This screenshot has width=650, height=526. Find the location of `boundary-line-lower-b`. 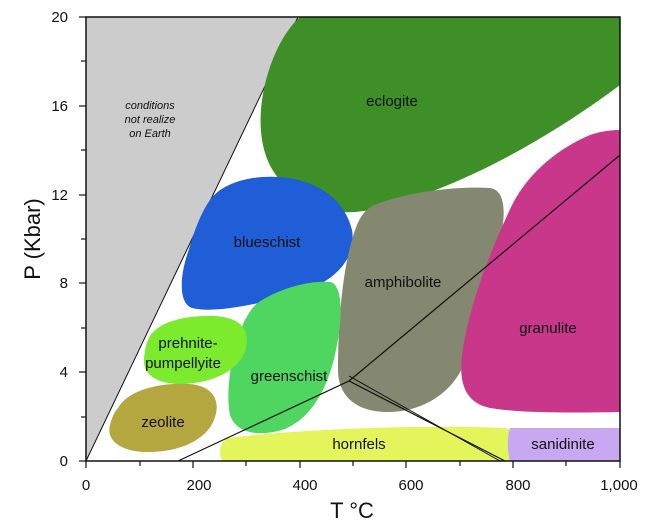

boundary-line-lower-b is located at coordinates (424, 418).